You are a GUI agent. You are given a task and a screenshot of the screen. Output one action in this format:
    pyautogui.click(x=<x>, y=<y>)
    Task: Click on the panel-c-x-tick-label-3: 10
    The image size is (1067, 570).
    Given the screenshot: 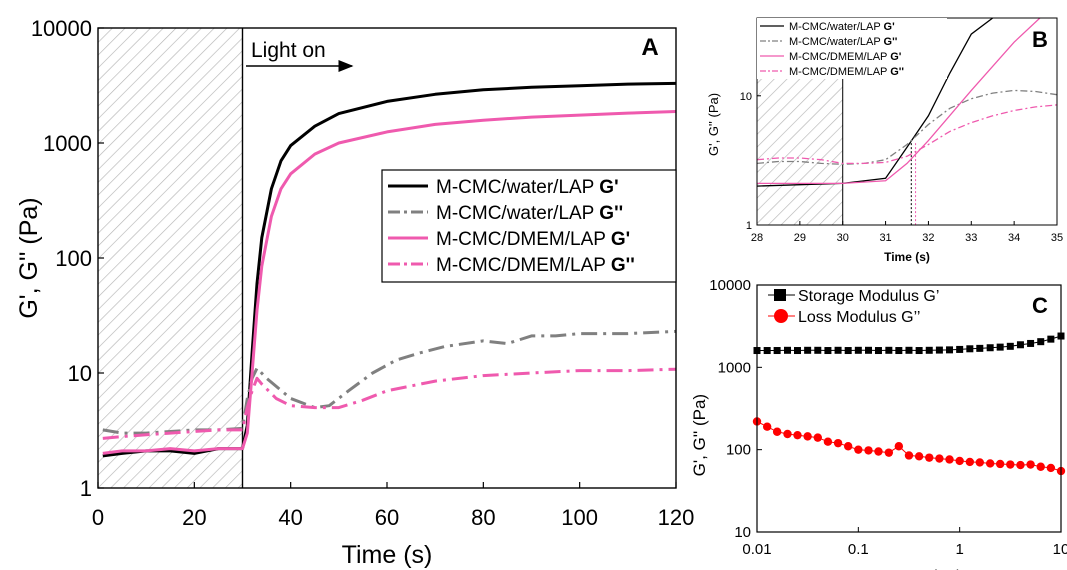 What is the action you would take?
    pyautogui.click(x=1060, y=549)
    